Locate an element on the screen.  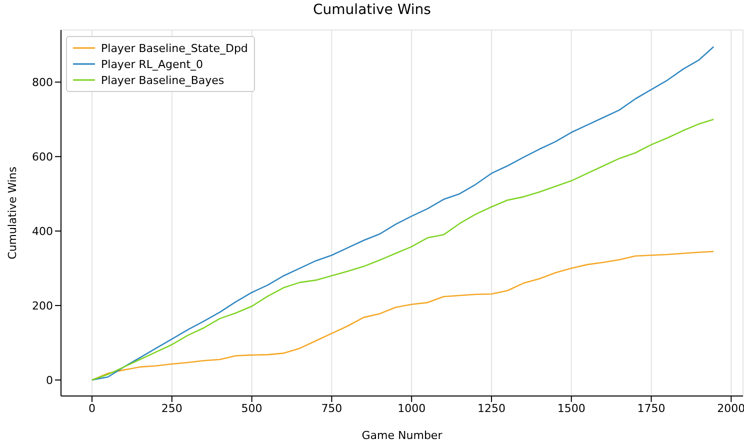
legend-label: Player RL_Agent_0 is located at coordinates (152, 64).